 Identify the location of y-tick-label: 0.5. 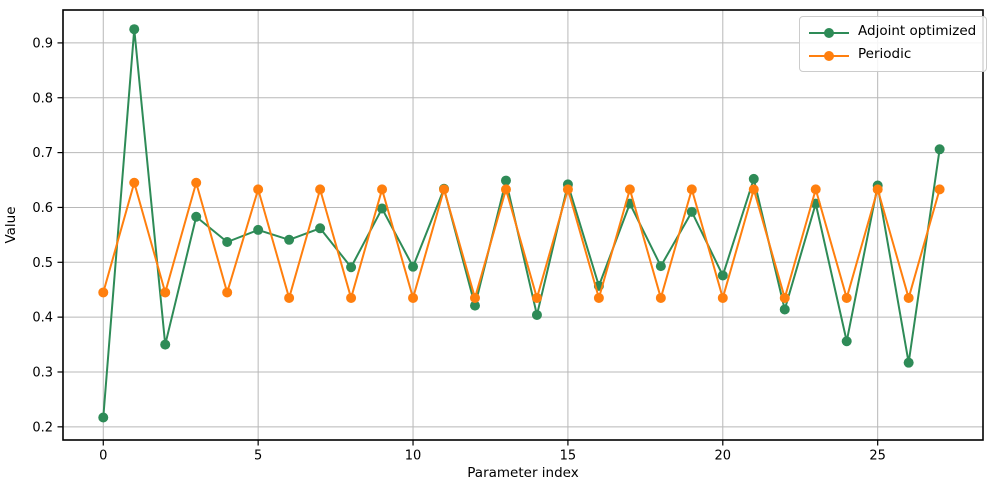
(42, 263).